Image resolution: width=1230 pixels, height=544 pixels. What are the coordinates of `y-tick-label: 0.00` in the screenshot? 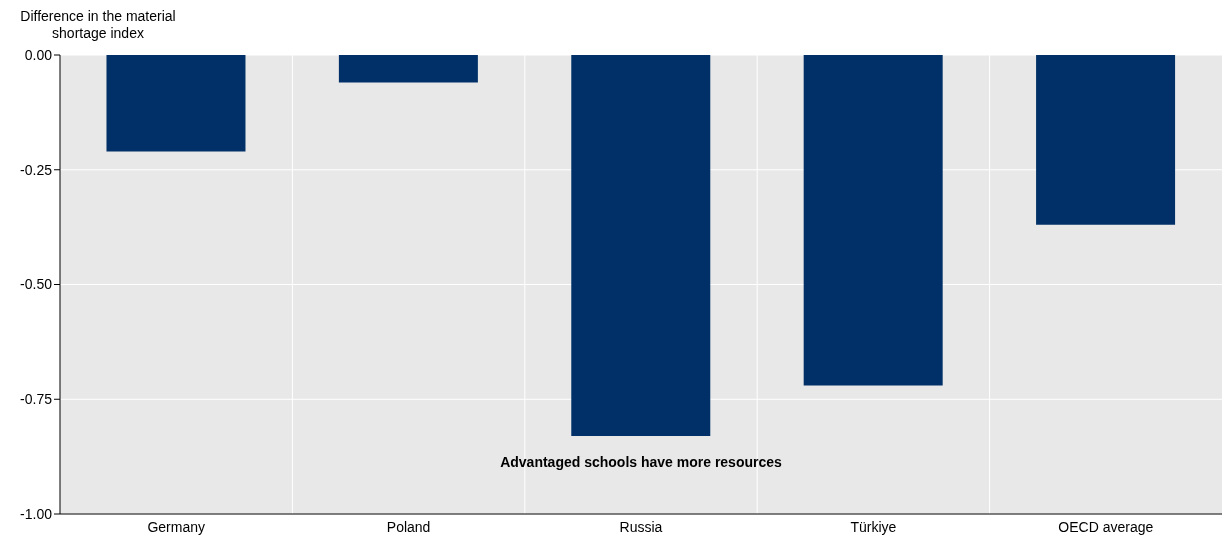 It's located at (38, 54).